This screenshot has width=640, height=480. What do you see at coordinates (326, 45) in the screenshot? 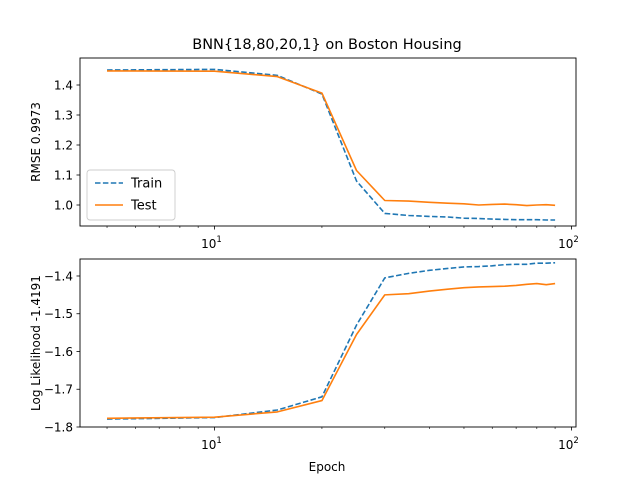
I see `chart-title: BNN{18,80,20,1} on Boston Housing` at bounding box center [326, 45].